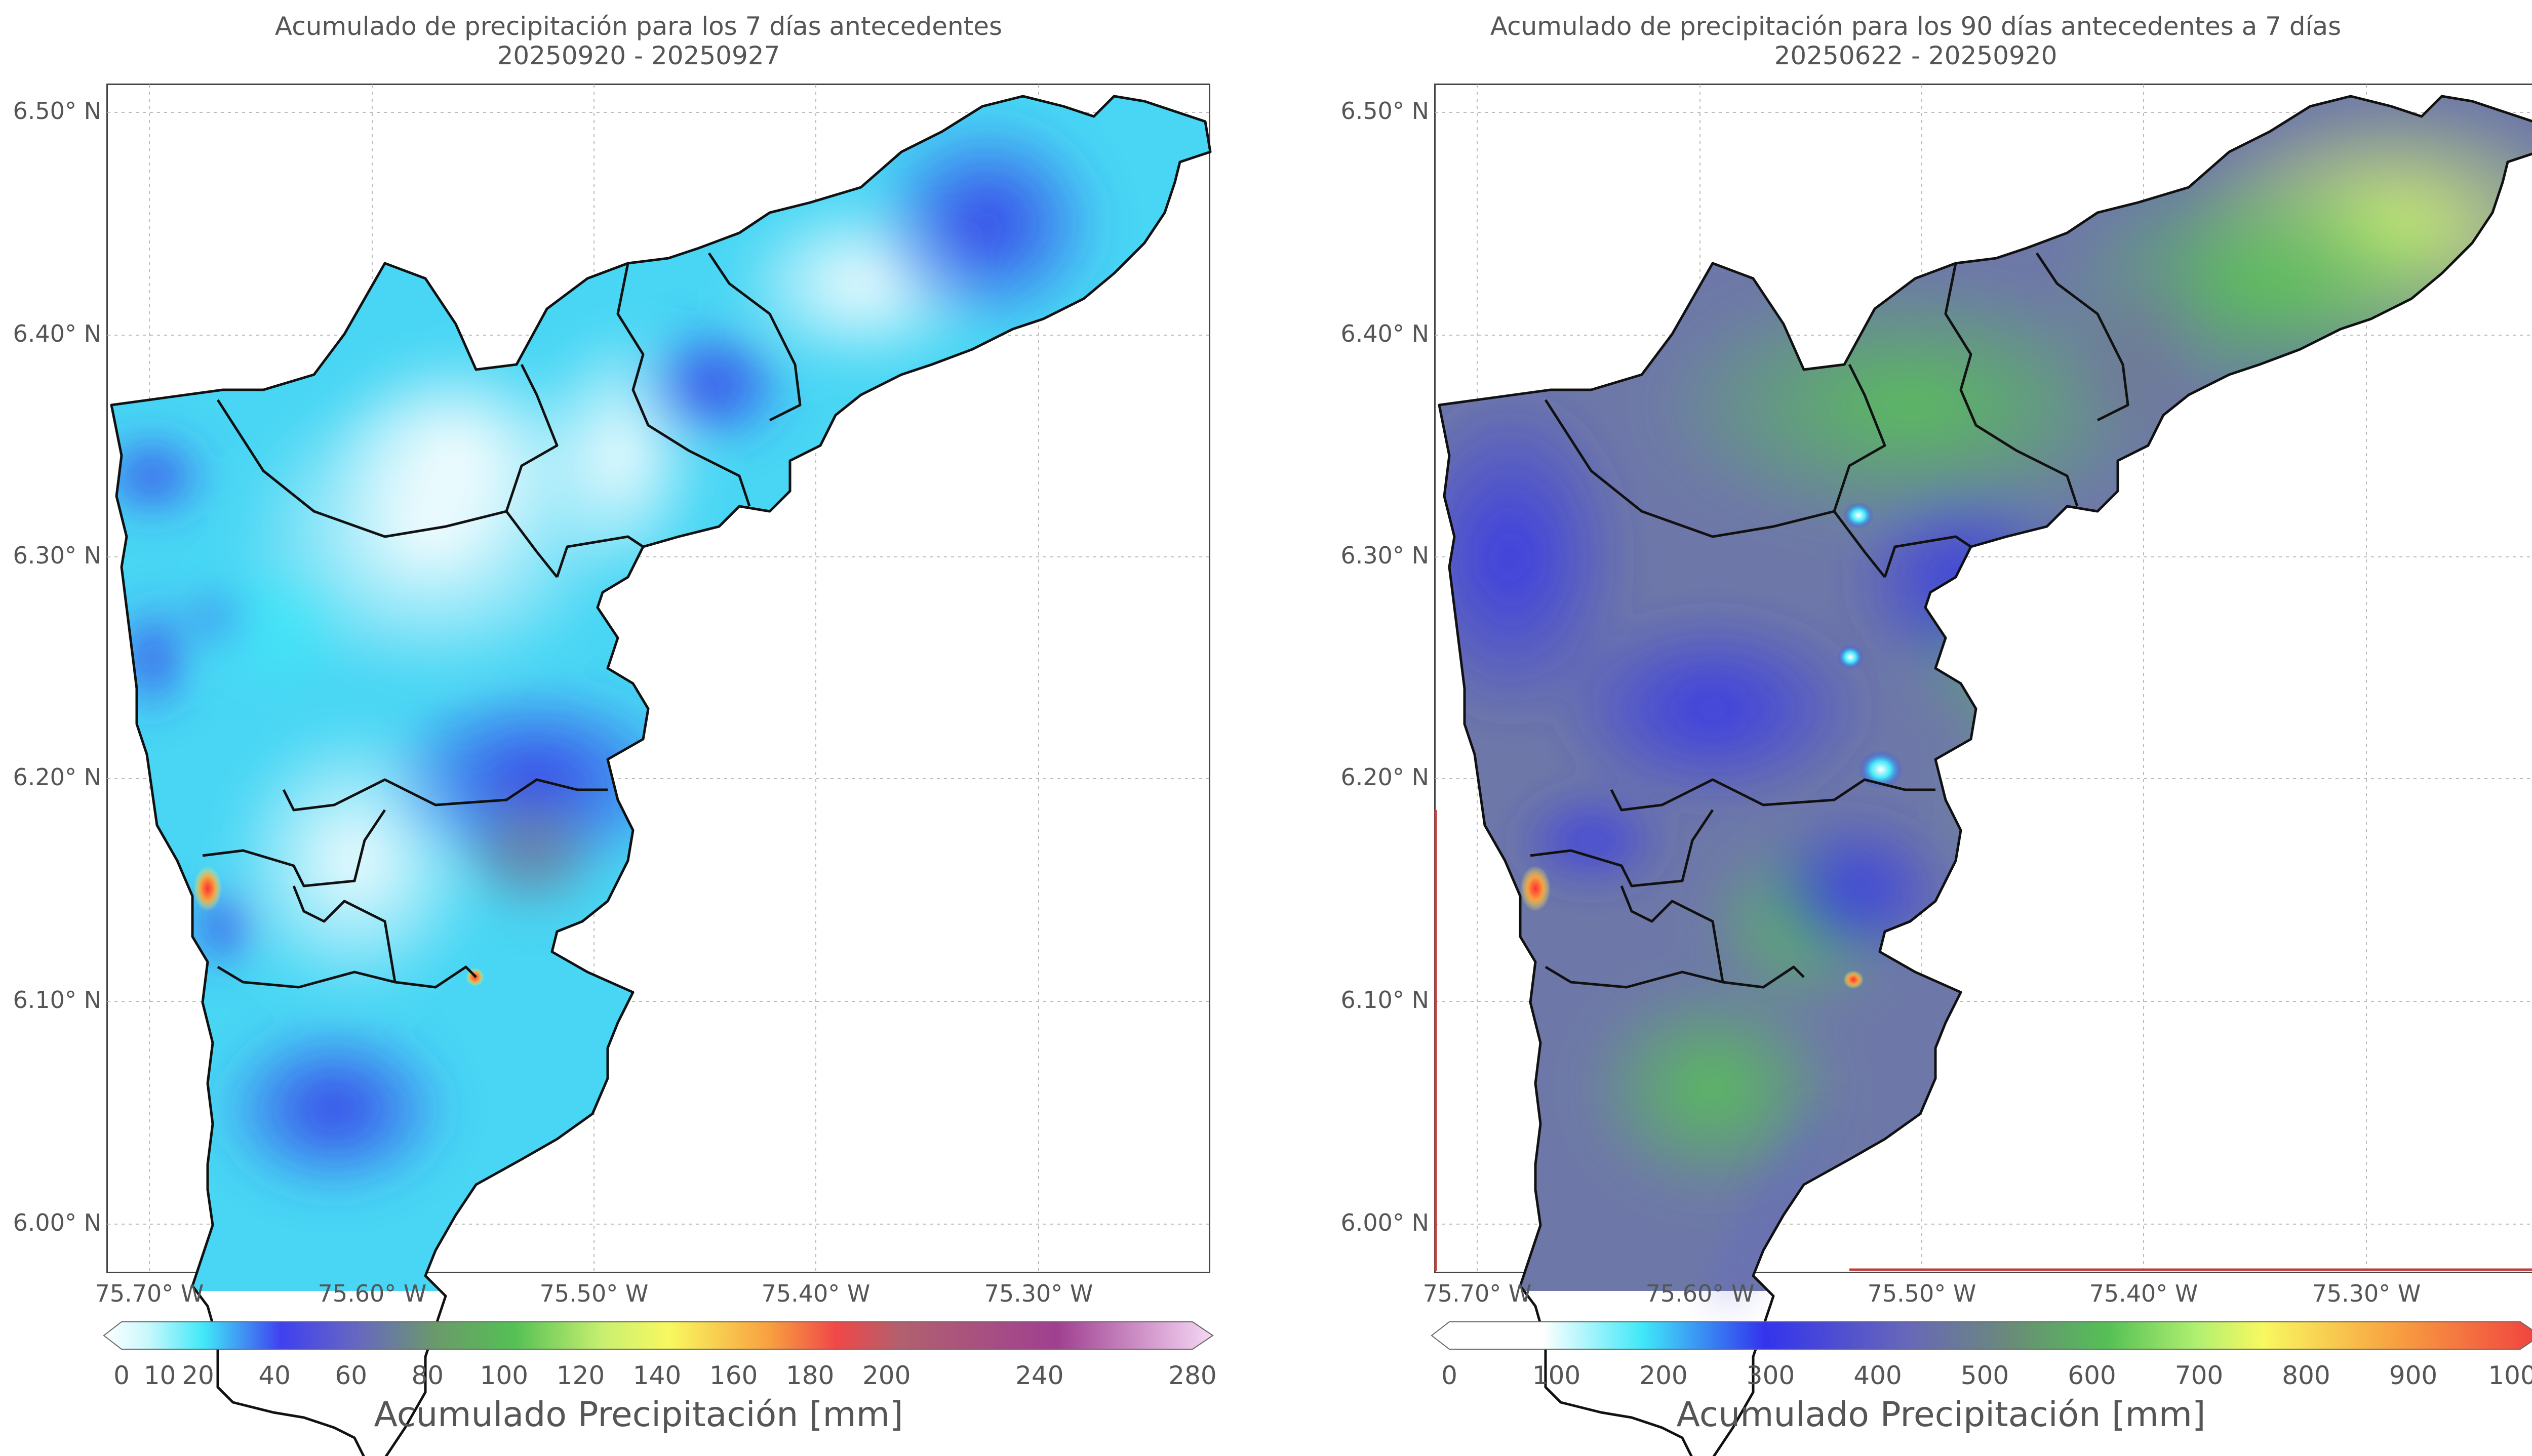  Describe the element at coordinates (427, 1375) in the screenshot. I see `colorbar-tick-label: 80` at that location.